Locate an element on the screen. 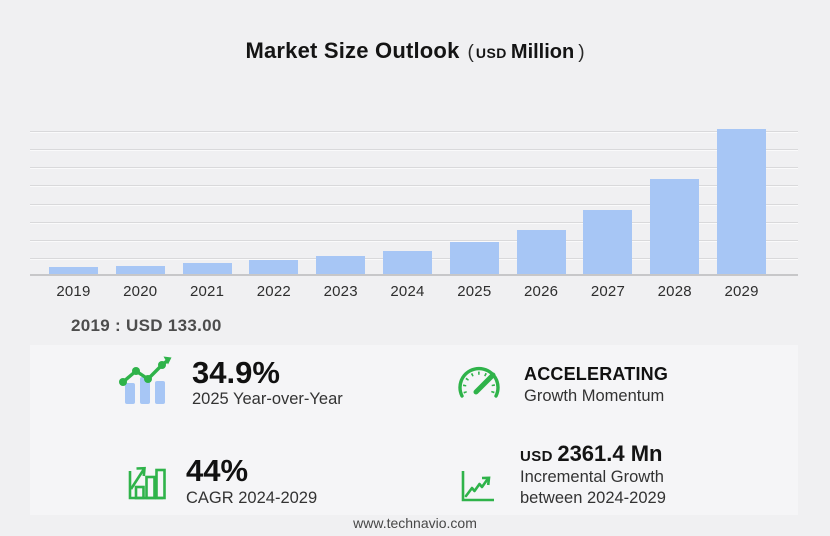  stat-value-line: USD 2361.4 Mn is located at coordinates (593, 454).